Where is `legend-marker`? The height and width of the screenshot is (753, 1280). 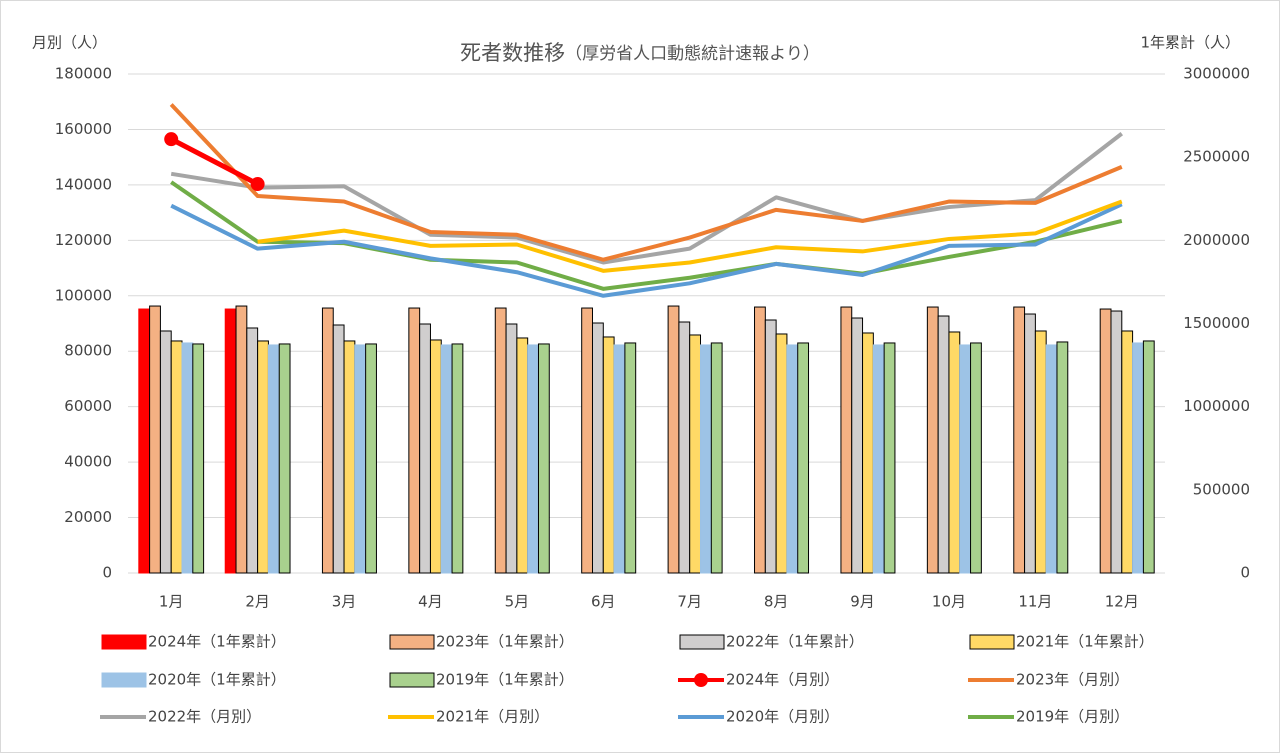 legend-marker is located at coordinates (701, 680).